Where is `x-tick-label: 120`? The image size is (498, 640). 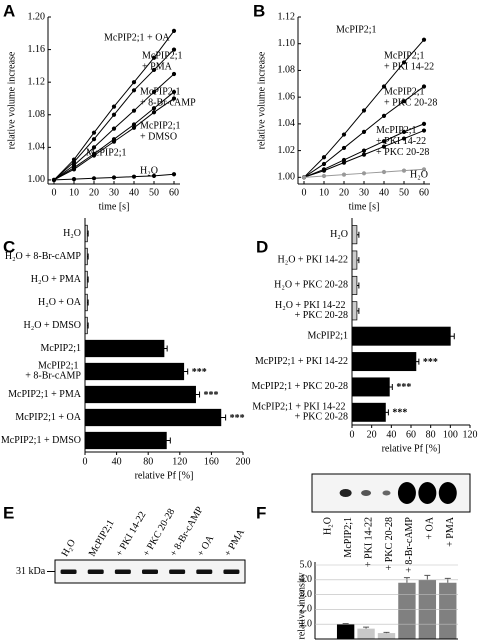 x-tick-label: 120 is located at coordinates (470, 434).